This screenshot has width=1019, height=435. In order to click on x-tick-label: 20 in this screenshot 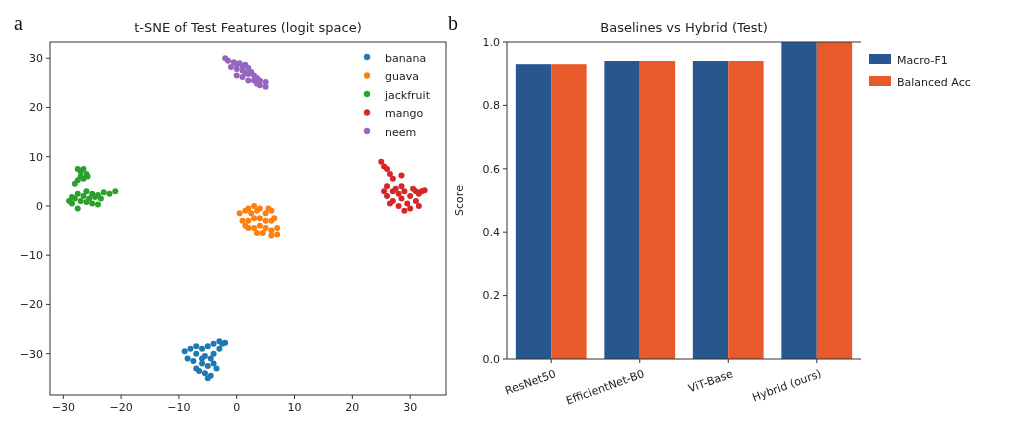, I will do `click(352, 407)`.